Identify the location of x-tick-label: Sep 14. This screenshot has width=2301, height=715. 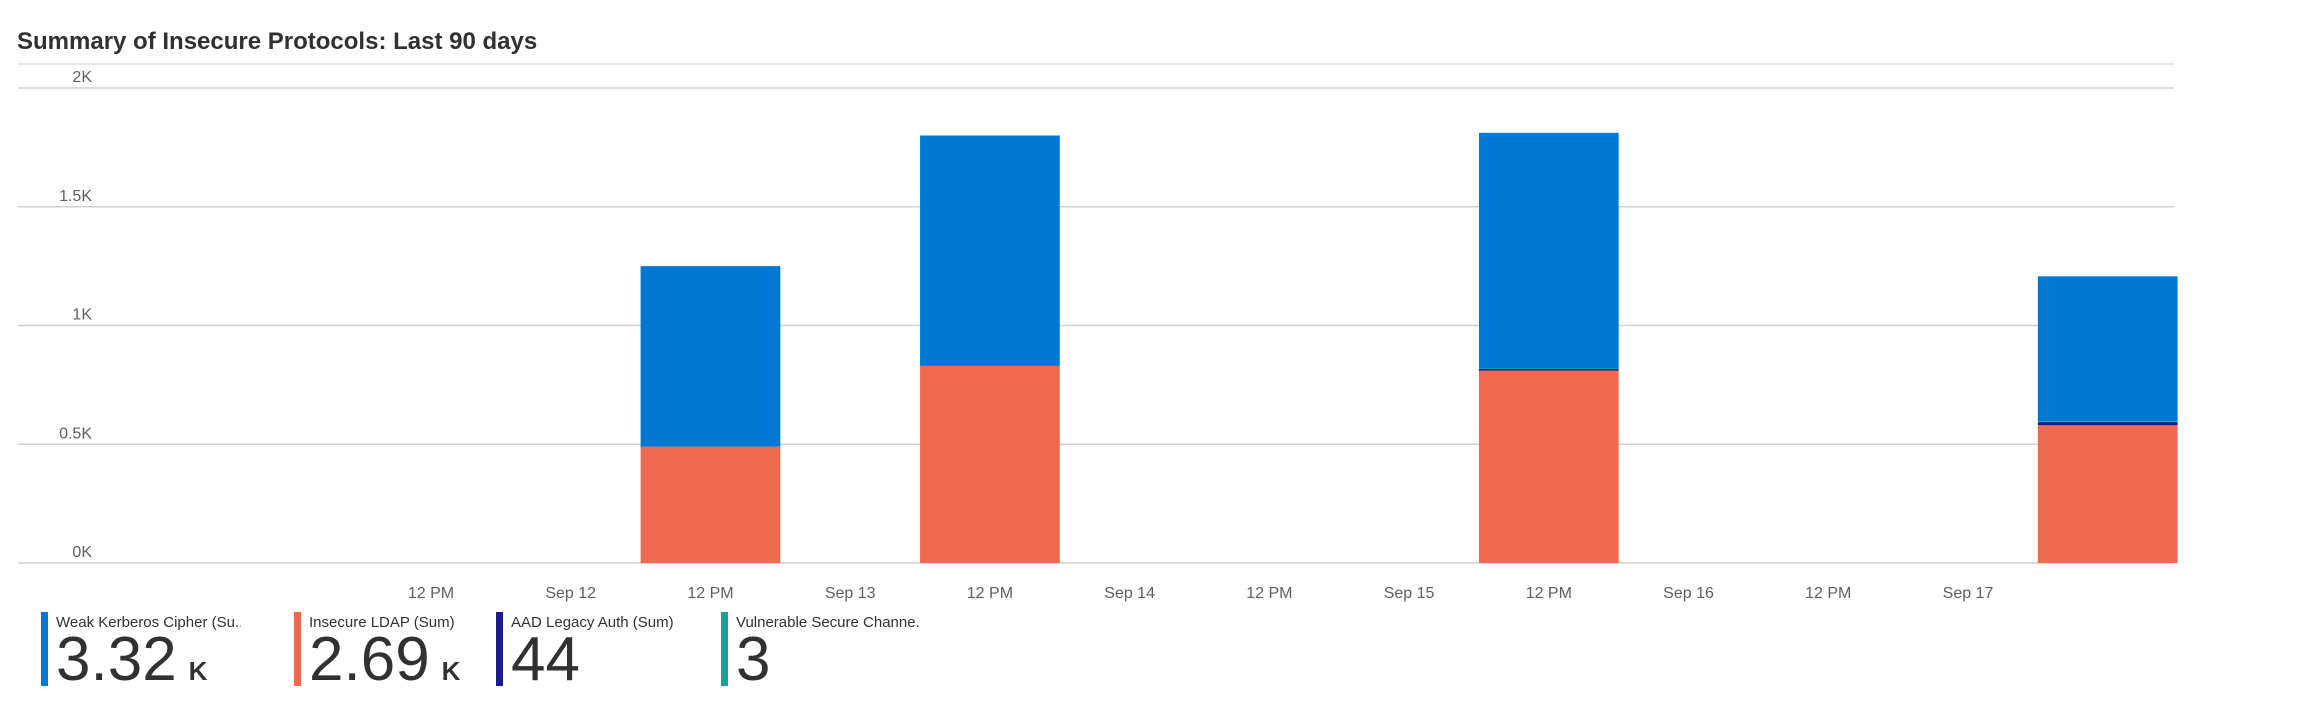
(1129, 593).